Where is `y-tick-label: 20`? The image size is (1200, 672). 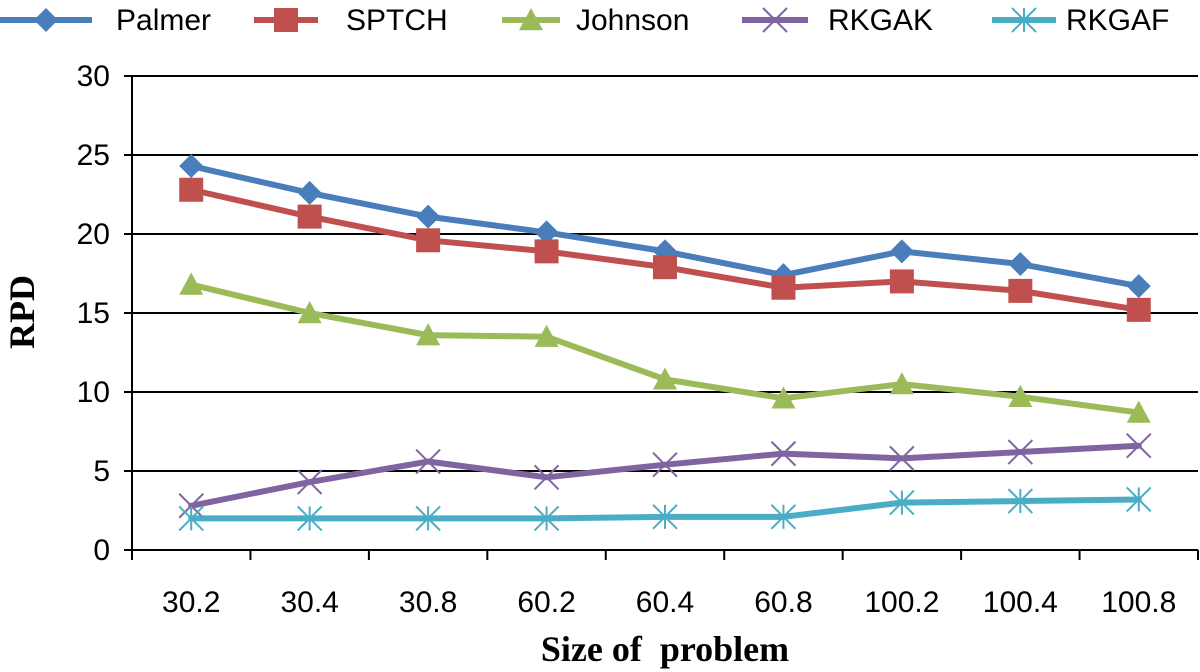 y-tick-label: 20 is located at coordinates (93, 234).